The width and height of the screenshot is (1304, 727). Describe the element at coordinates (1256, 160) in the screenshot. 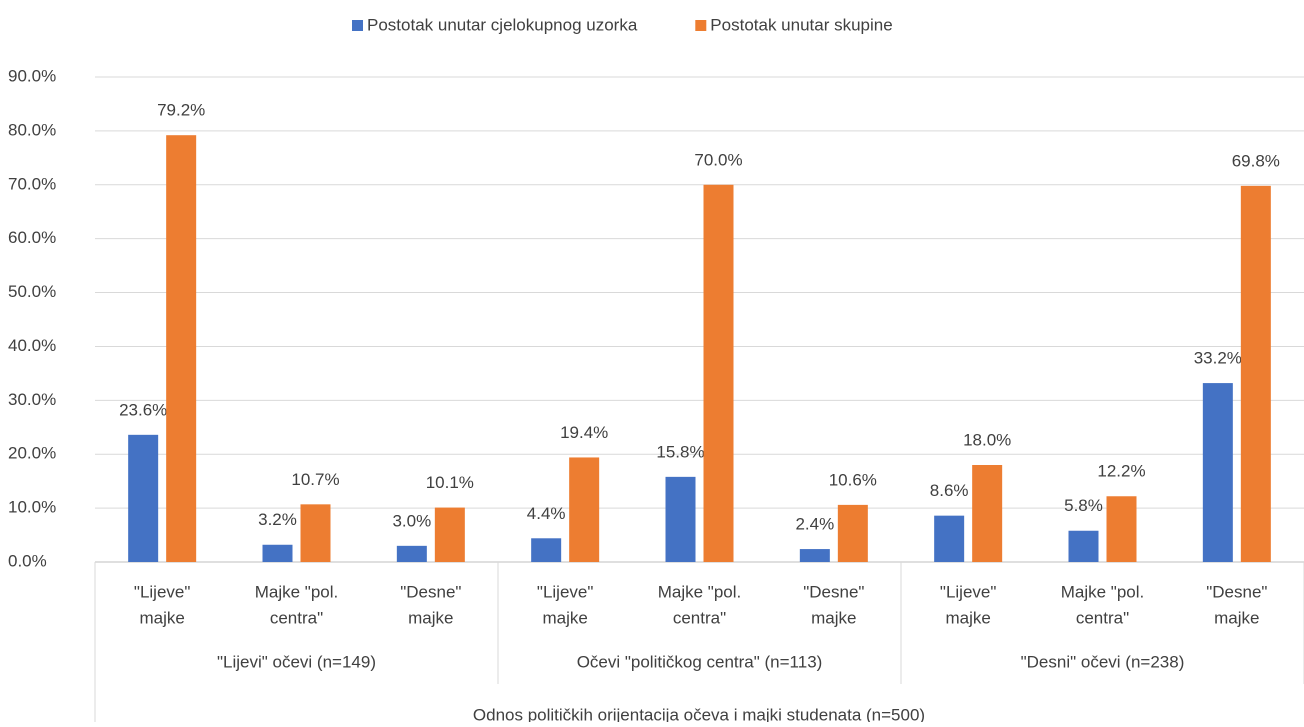

I see `value-label: 69.8%` at that location.